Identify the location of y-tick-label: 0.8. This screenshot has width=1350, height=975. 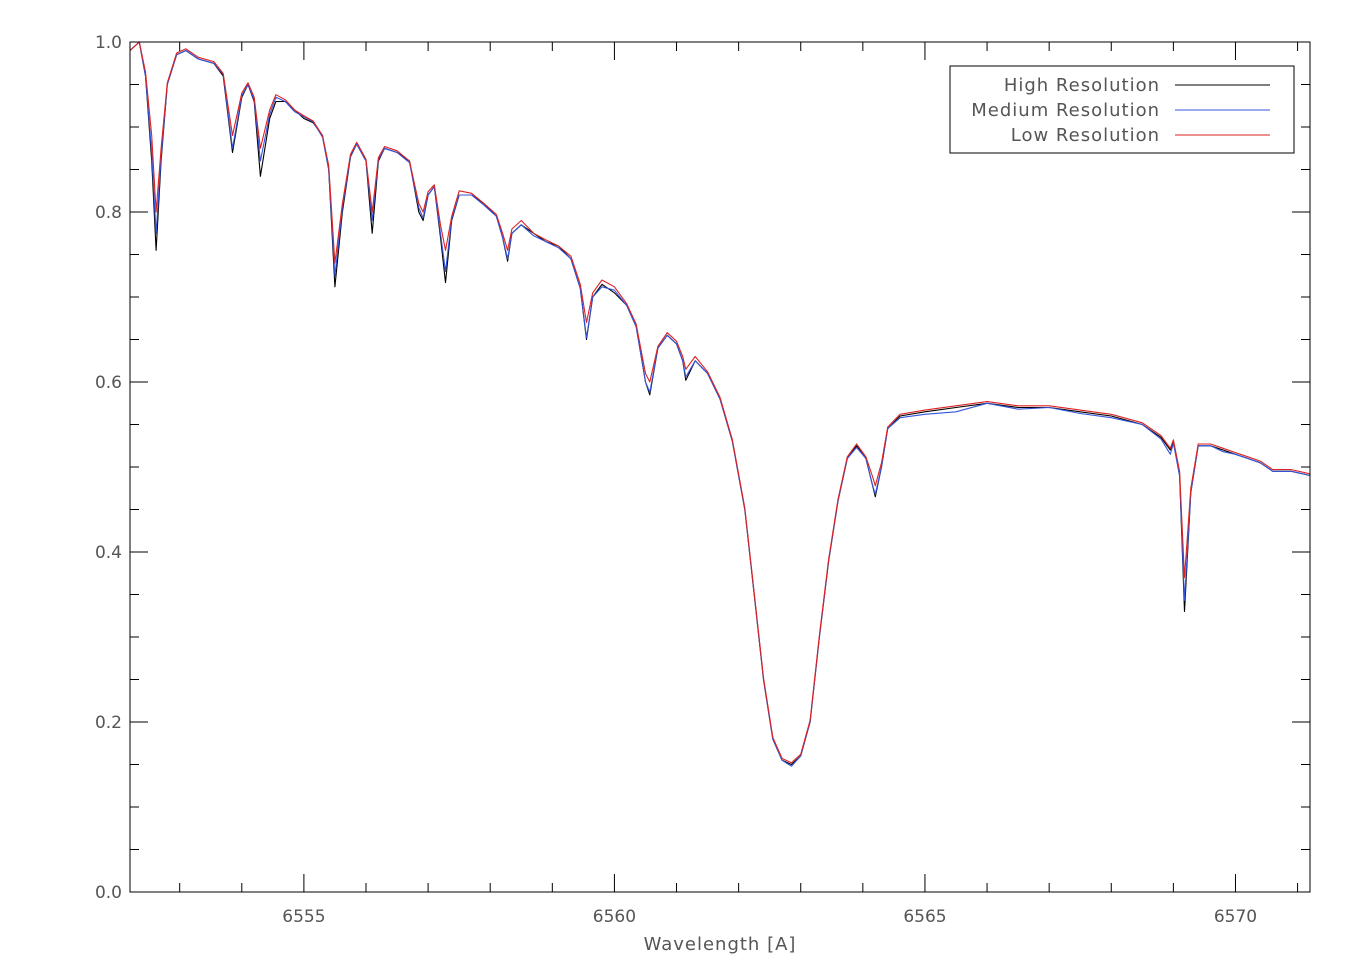
(108, 213).